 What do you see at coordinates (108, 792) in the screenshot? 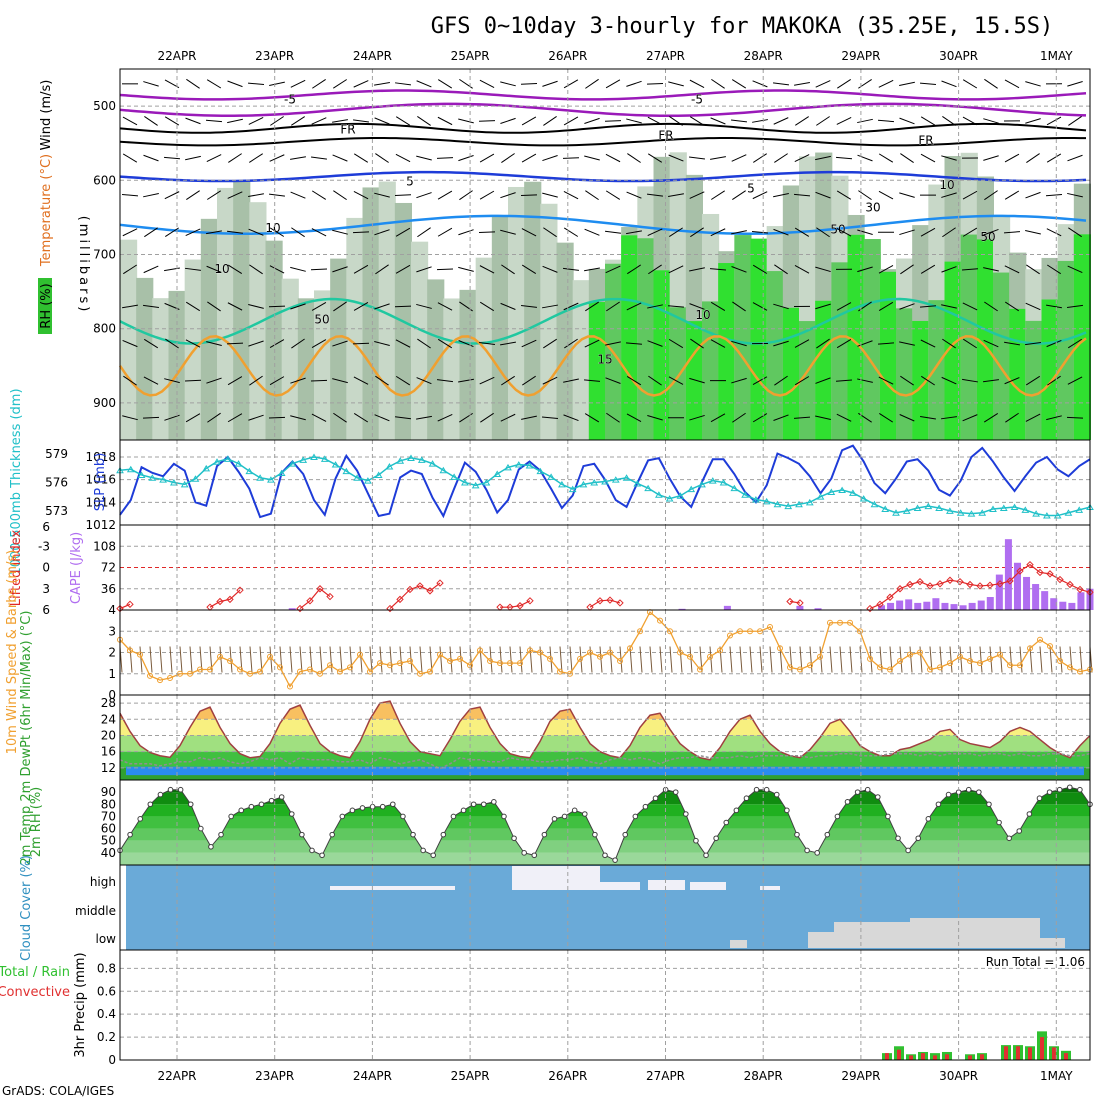
I see `rh-tick: 90` at bounding box center [108, 792].